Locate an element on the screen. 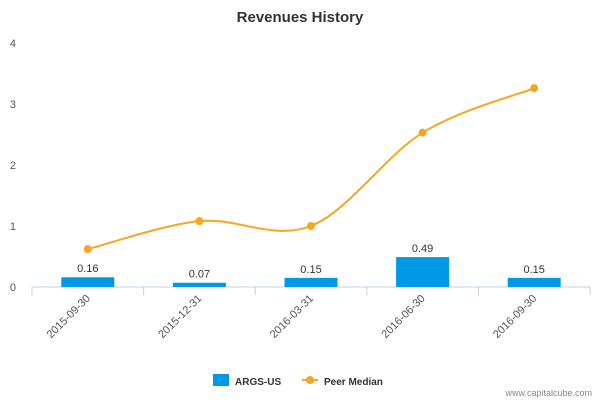 The height and width of the screenshot is (405, 600). x-tick-label: 2015-12-31 is located at coordinates (180, 317).